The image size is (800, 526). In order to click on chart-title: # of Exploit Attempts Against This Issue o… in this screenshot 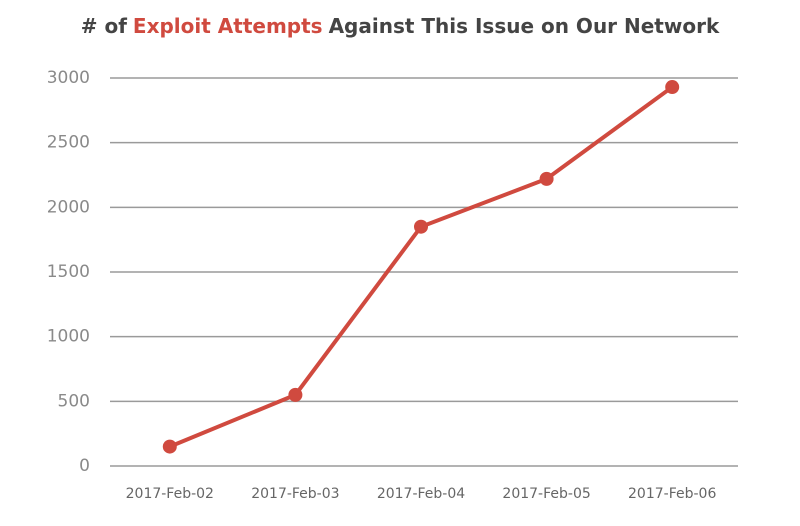, I will do `click(400, 26)`.